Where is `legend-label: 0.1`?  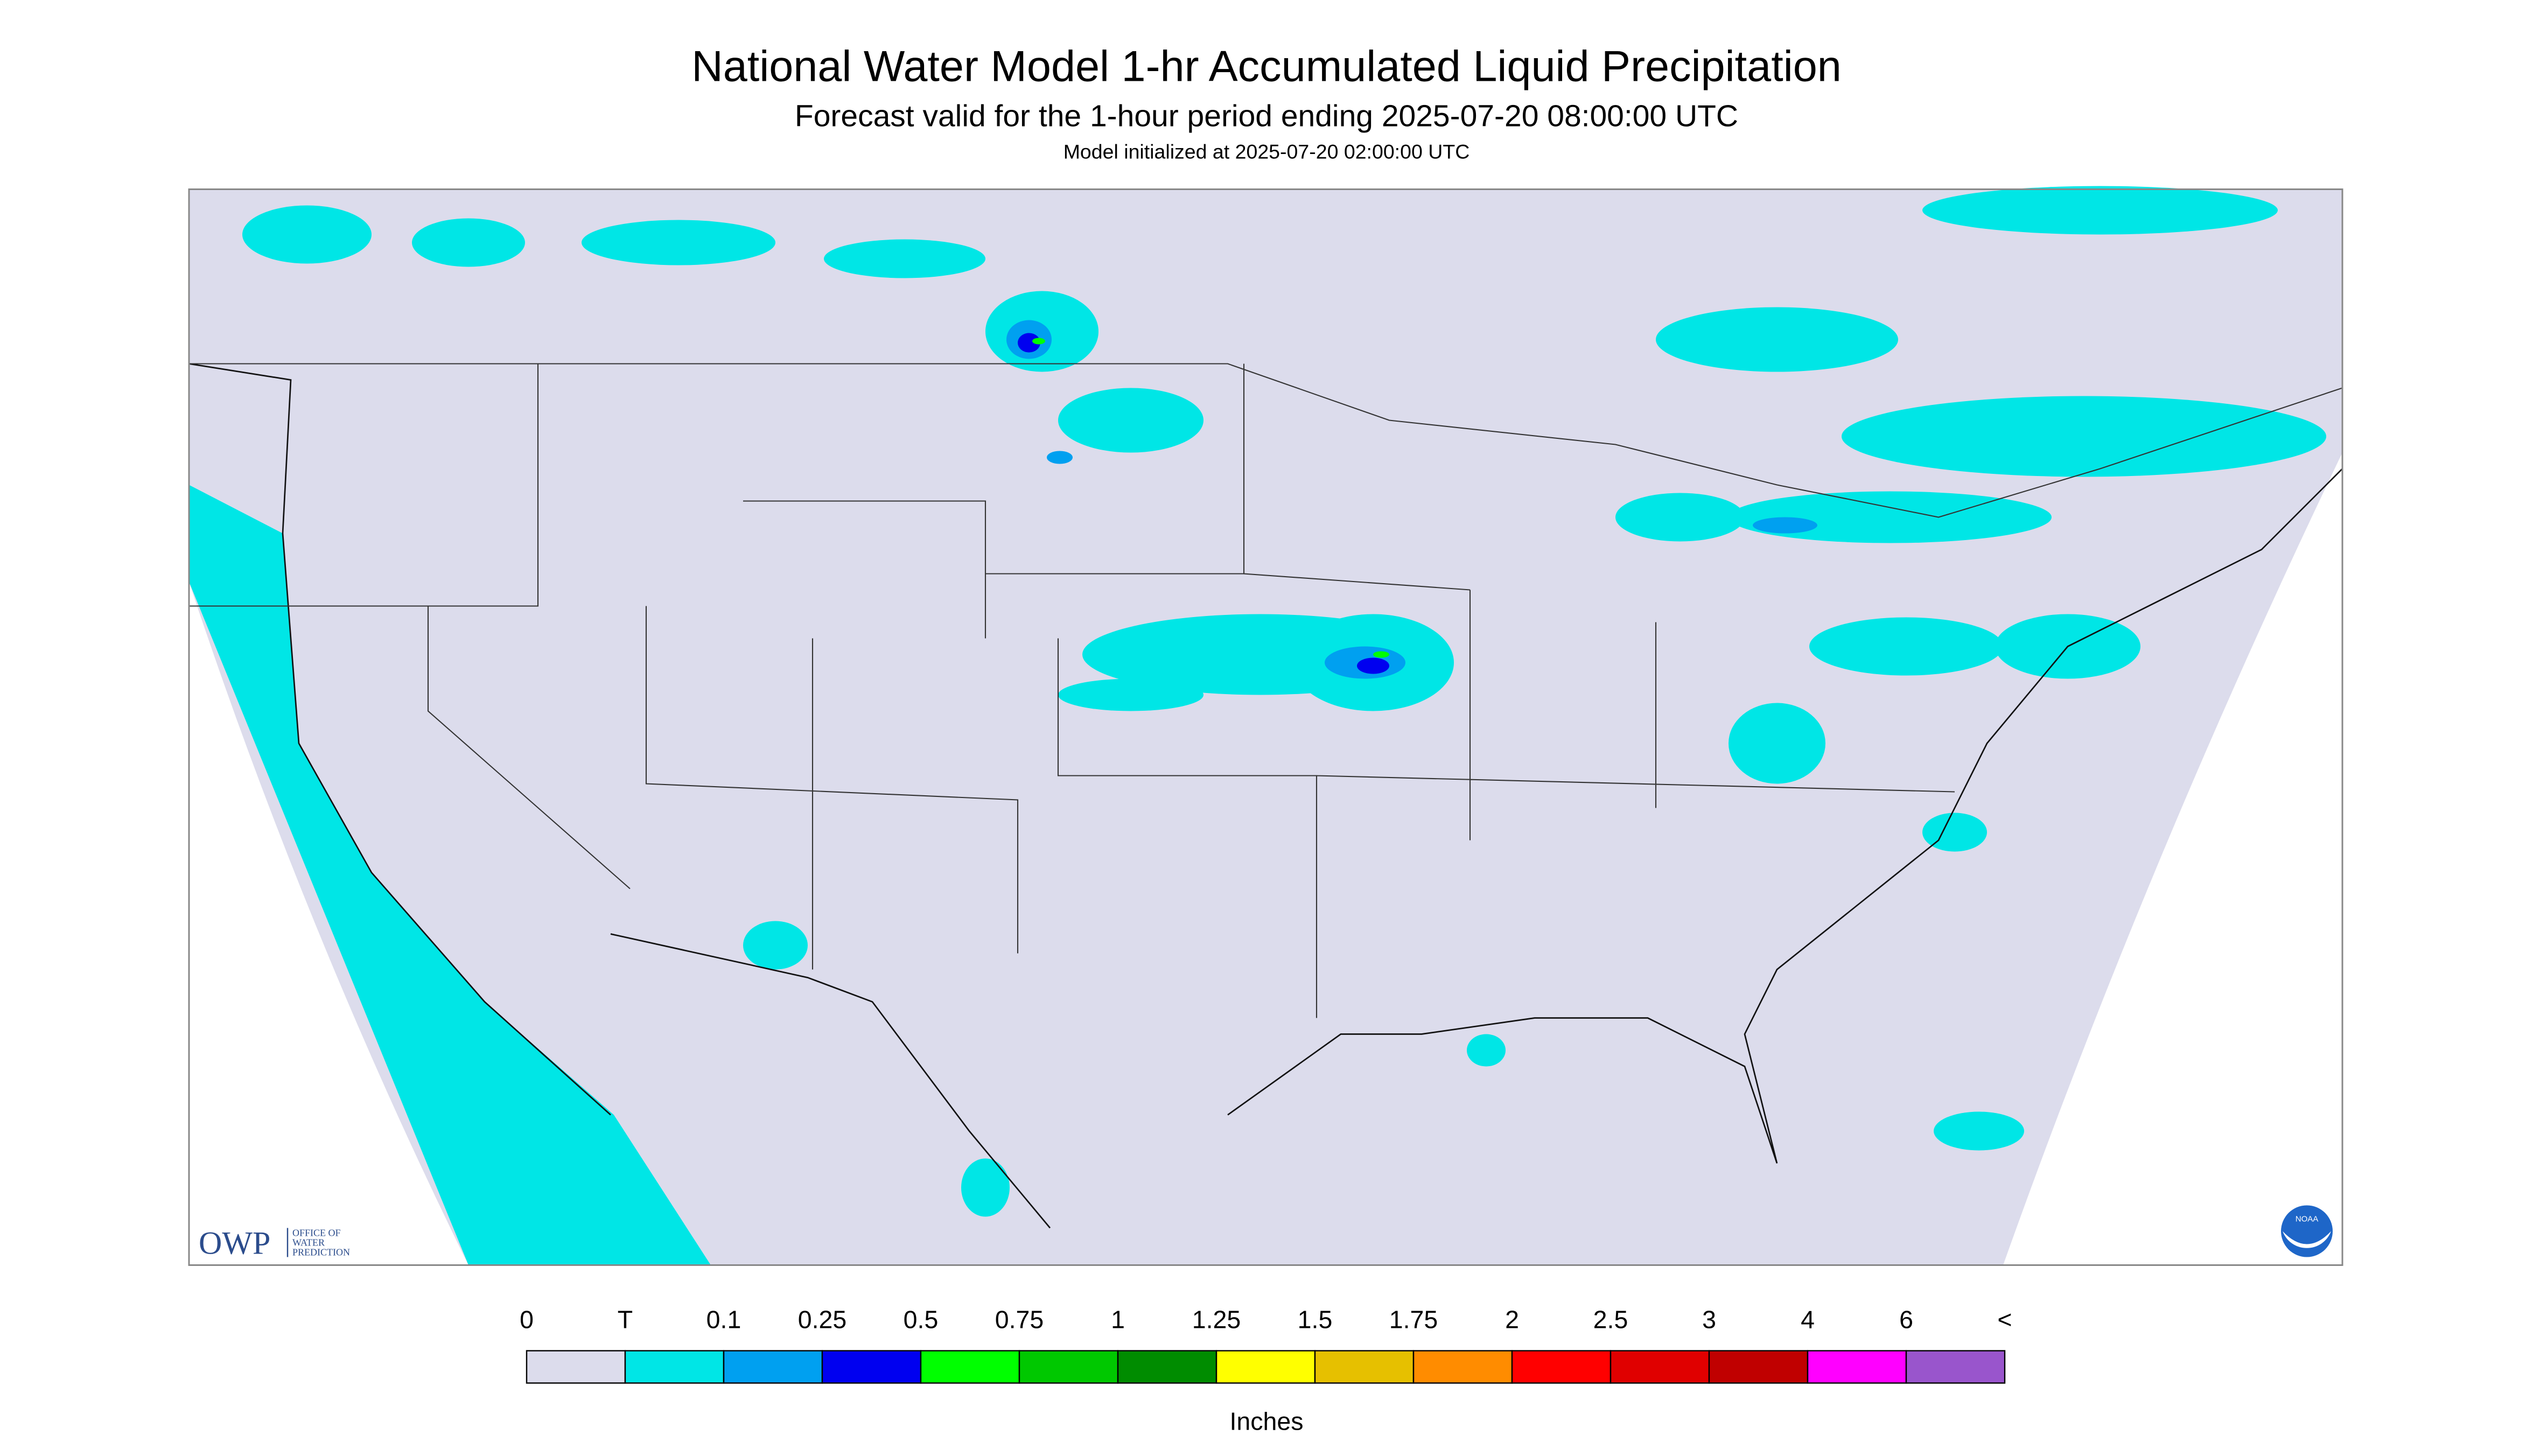
legend-label: 0.1 is located at coordinates (723, 1320).